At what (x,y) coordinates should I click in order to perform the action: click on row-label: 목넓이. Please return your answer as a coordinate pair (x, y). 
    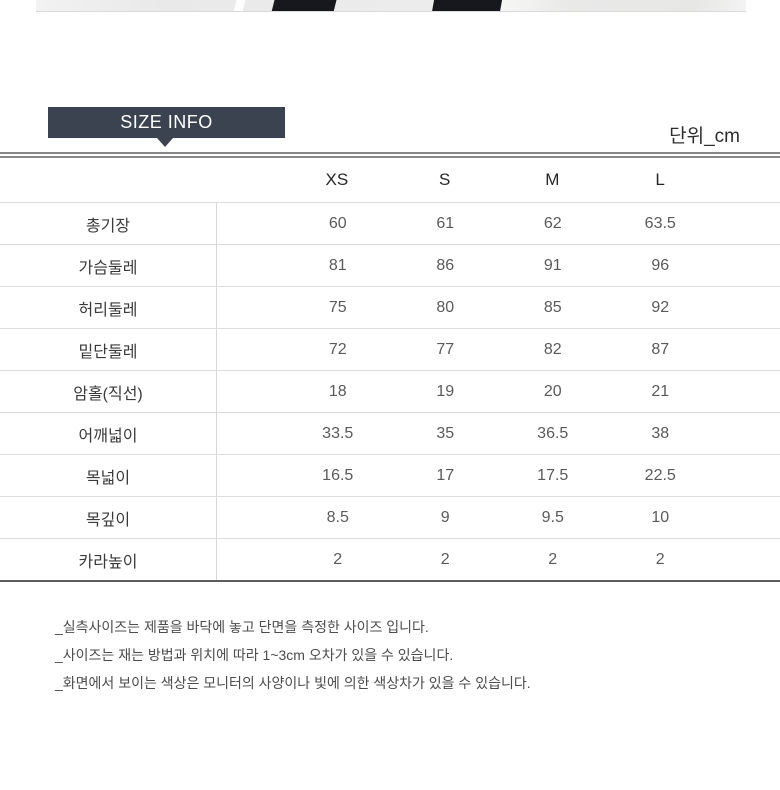
    Looking at the image, I should click on (108, 478).